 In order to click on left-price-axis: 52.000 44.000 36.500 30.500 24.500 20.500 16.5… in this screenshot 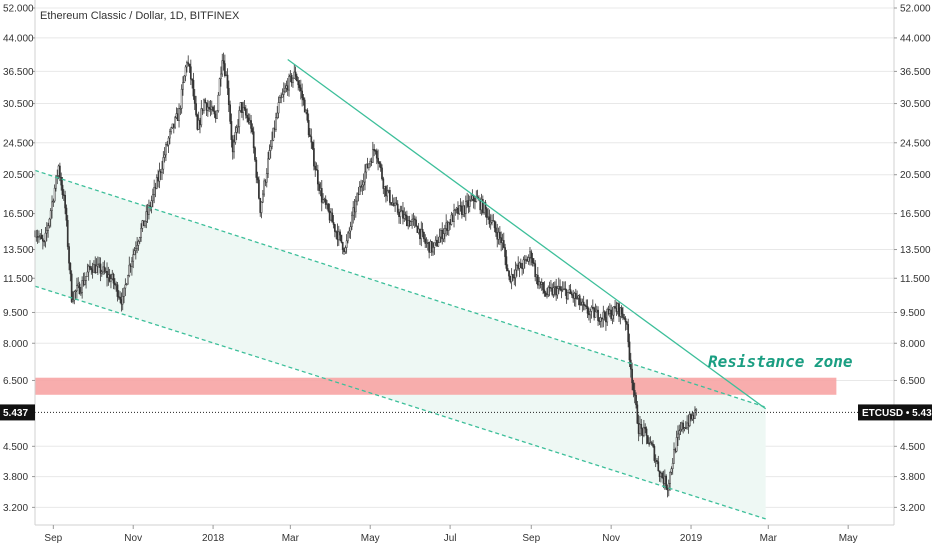, I will do `click(19, 259)`.